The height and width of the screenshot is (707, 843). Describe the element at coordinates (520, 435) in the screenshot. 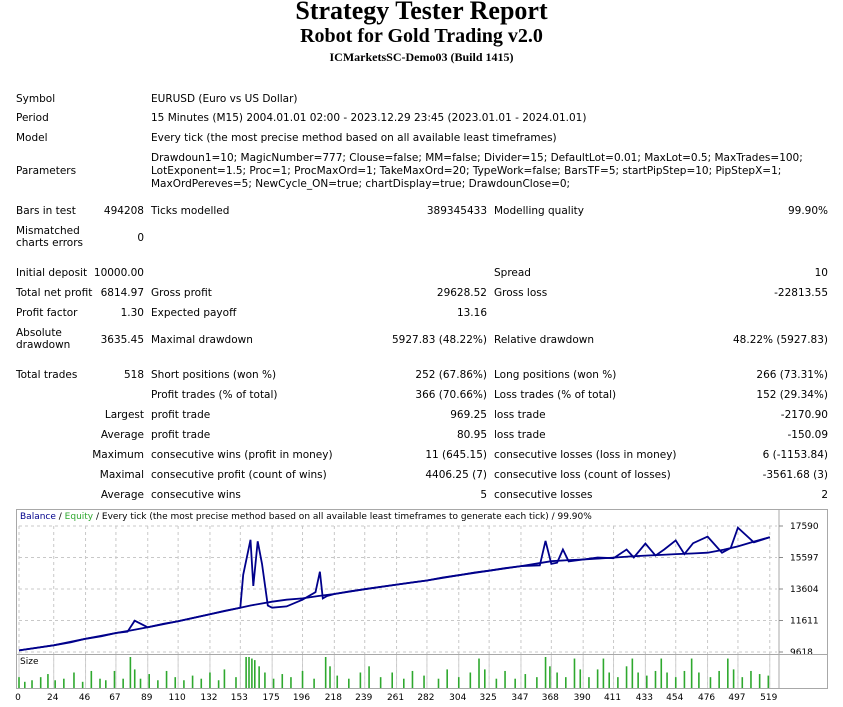

I see `average-lt-label: loss trade` at that location.